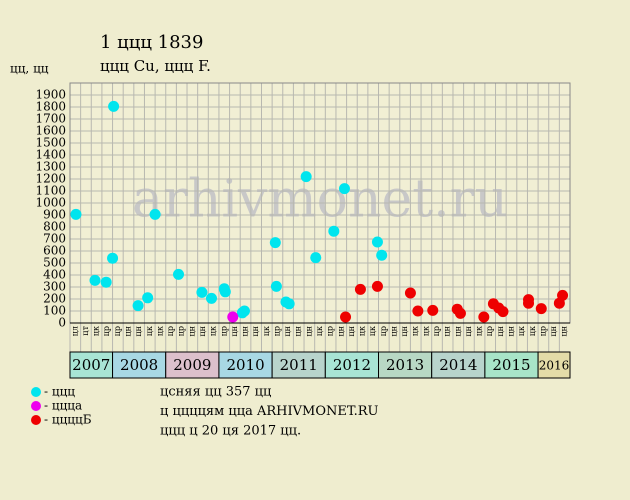  Describe the element at coordinates (50, 143) in the screenshot. I see `y-tick-label: 1500` at that location.